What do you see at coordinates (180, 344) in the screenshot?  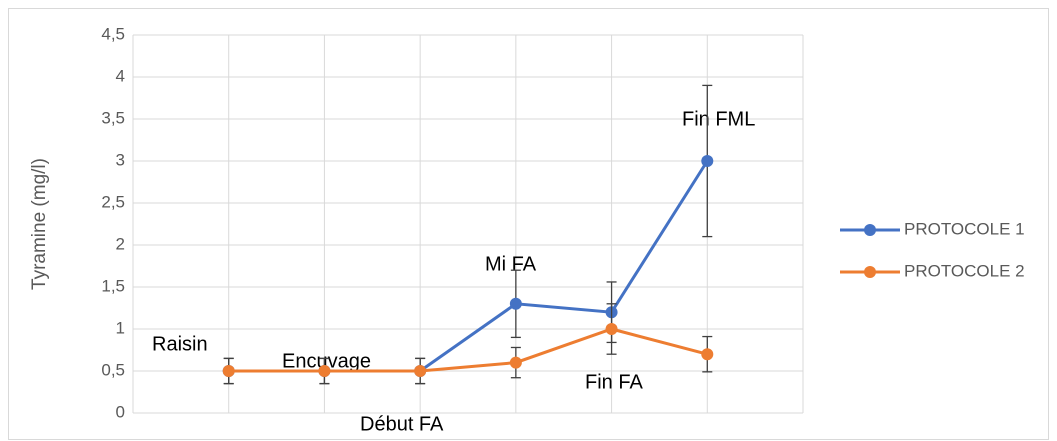 I see `annotation: Raisin` at bounding box center [180, 344].